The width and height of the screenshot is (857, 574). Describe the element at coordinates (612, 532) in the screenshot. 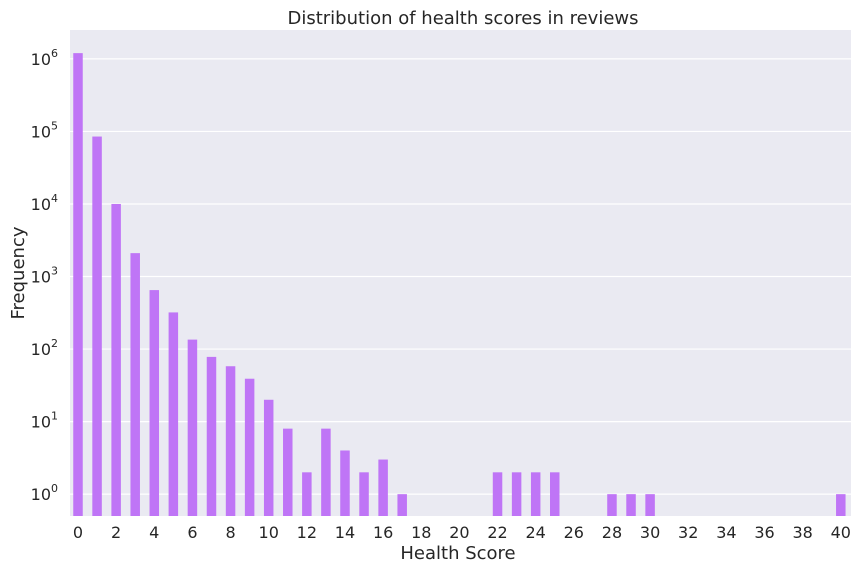

I see `x-tick-label: 28` at that location.